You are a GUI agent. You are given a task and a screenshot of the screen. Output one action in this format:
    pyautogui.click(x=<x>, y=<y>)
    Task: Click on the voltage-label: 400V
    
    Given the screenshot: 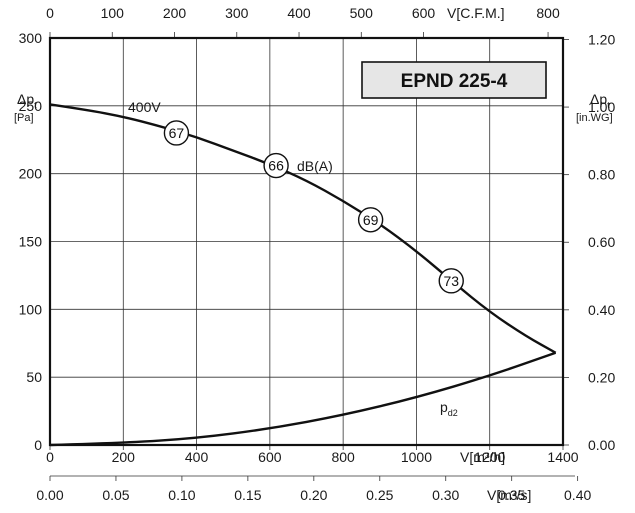 What is the action you would take?
    pyautogui.click(x=144, y=107)
    